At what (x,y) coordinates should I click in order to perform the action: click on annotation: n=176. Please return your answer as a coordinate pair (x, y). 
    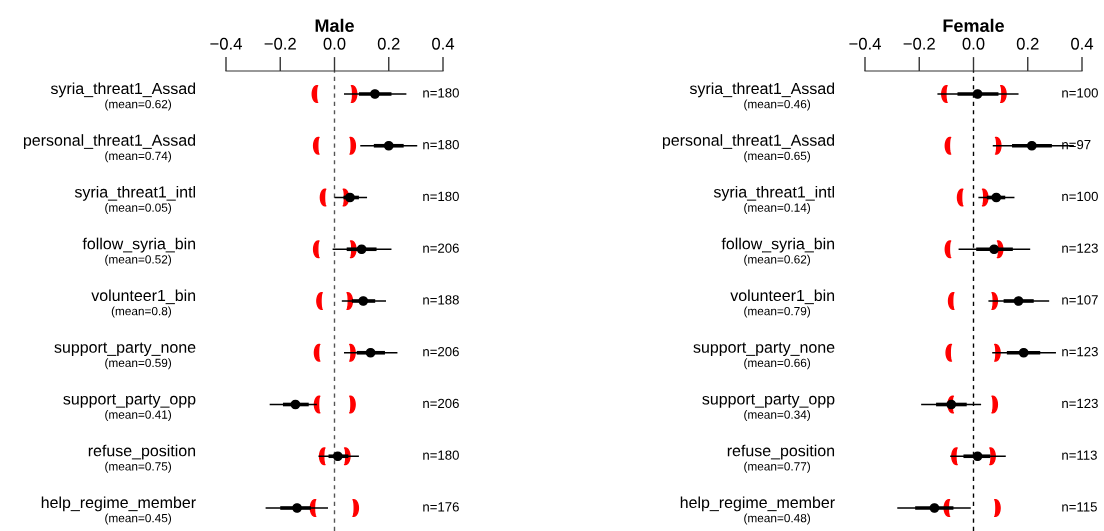
    Looking at the image, I should click on (441, 507).